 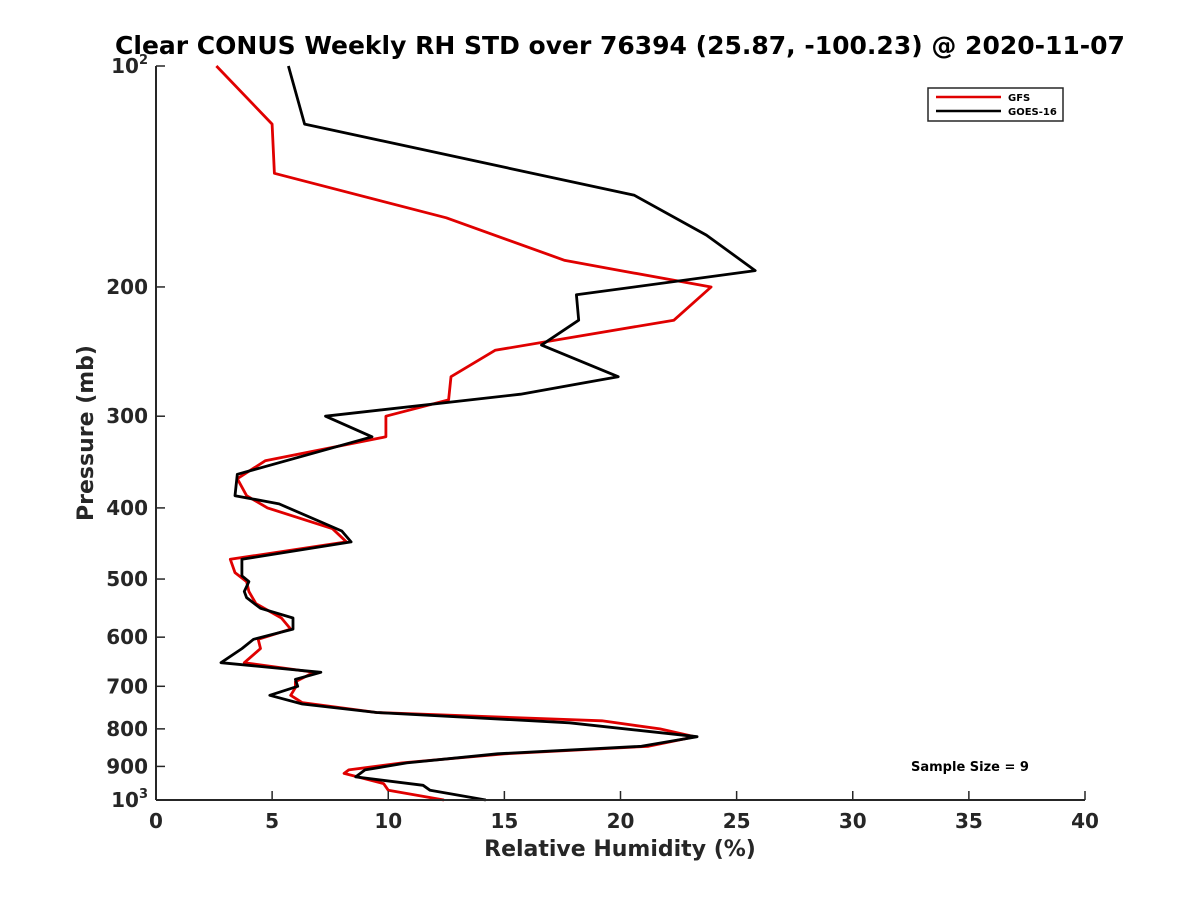 I want to click on x-tick-label: 10, so click(x=388, y=821).